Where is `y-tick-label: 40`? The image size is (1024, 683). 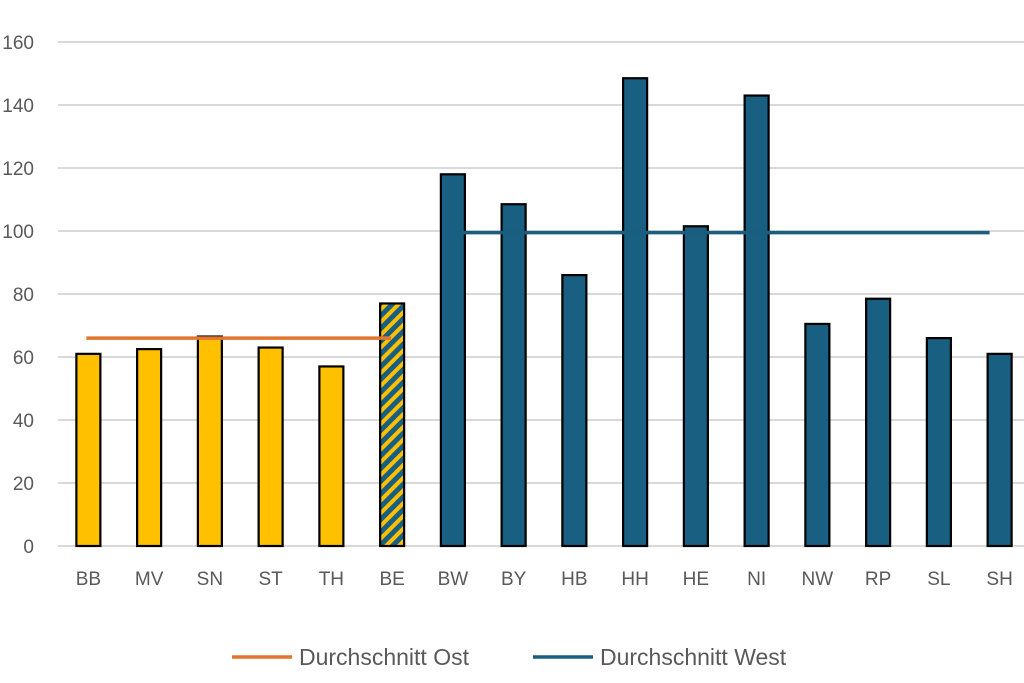
y-tick-label: 40 is located at coordinates (23, 421).